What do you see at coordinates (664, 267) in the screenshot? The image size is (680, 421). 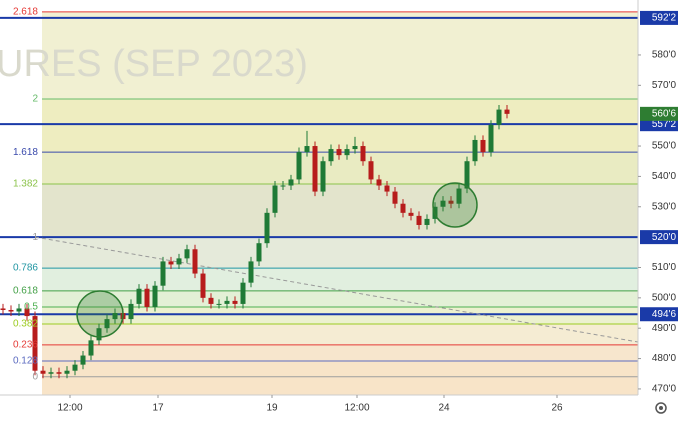 I see `y-tick-label: 510'0` at bounding box center [664, 267].